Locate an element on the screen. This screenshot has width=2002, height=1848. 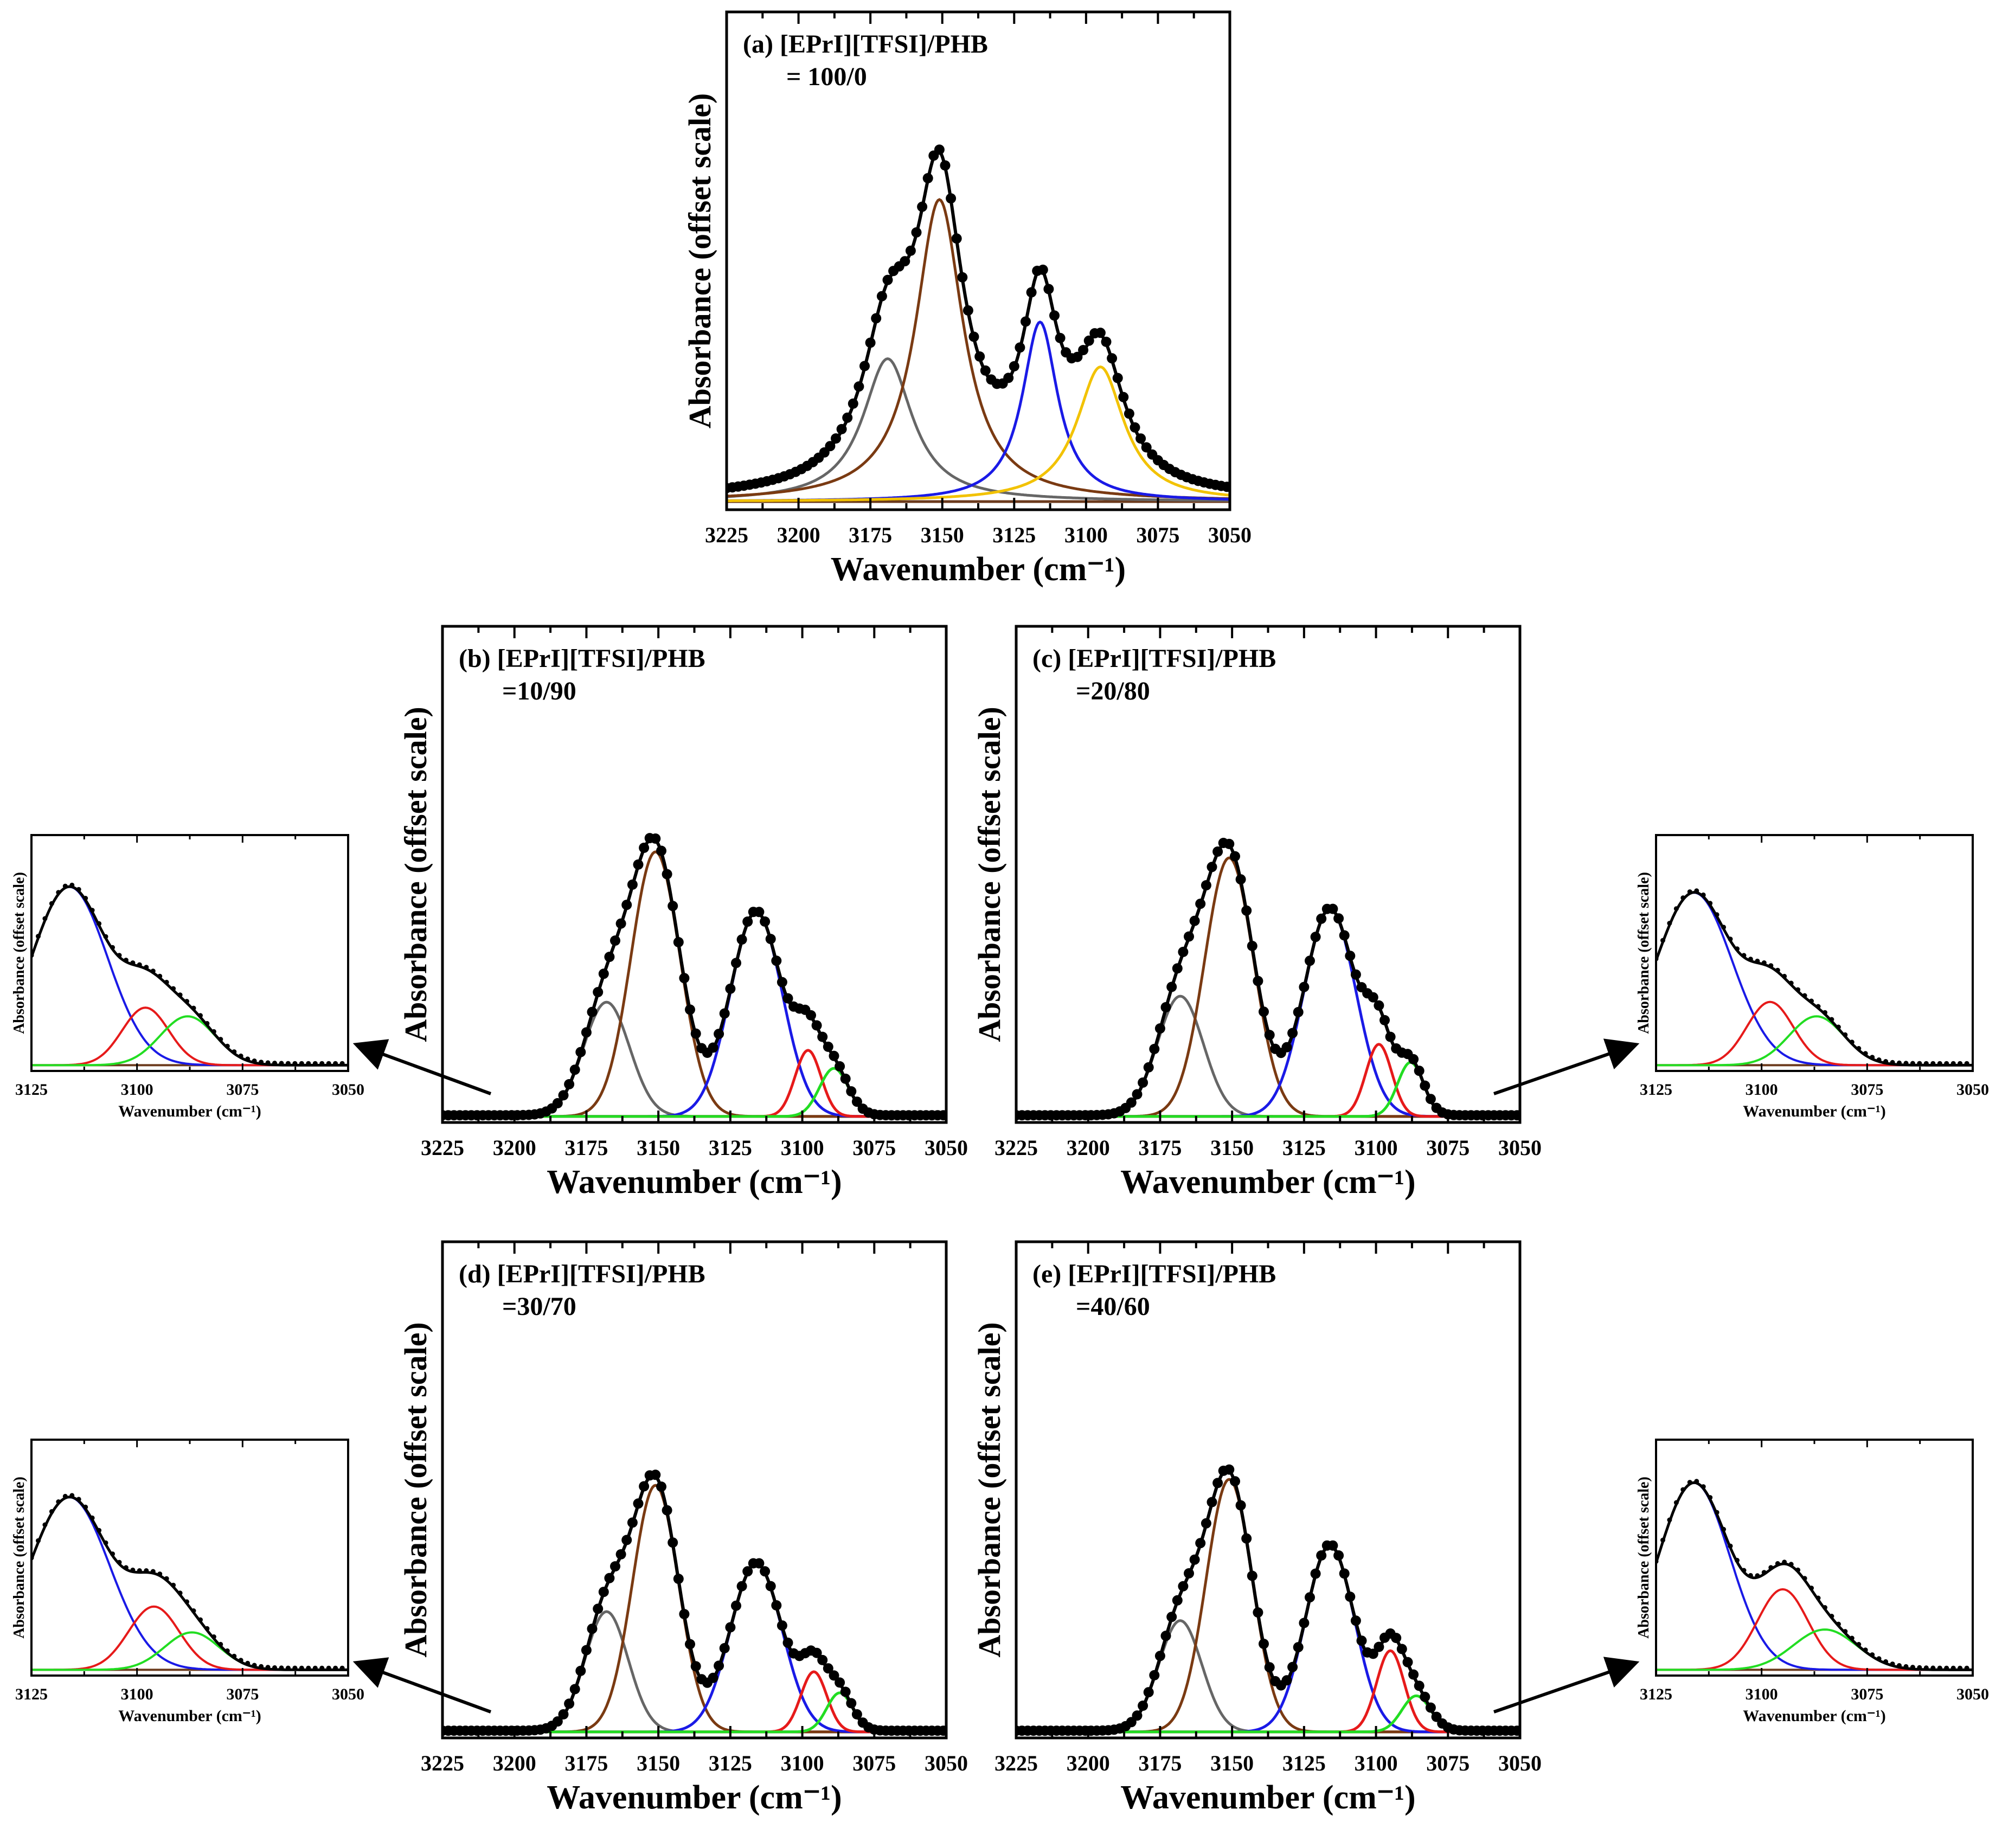
component-red-line is located at coordinates (190, 1638).